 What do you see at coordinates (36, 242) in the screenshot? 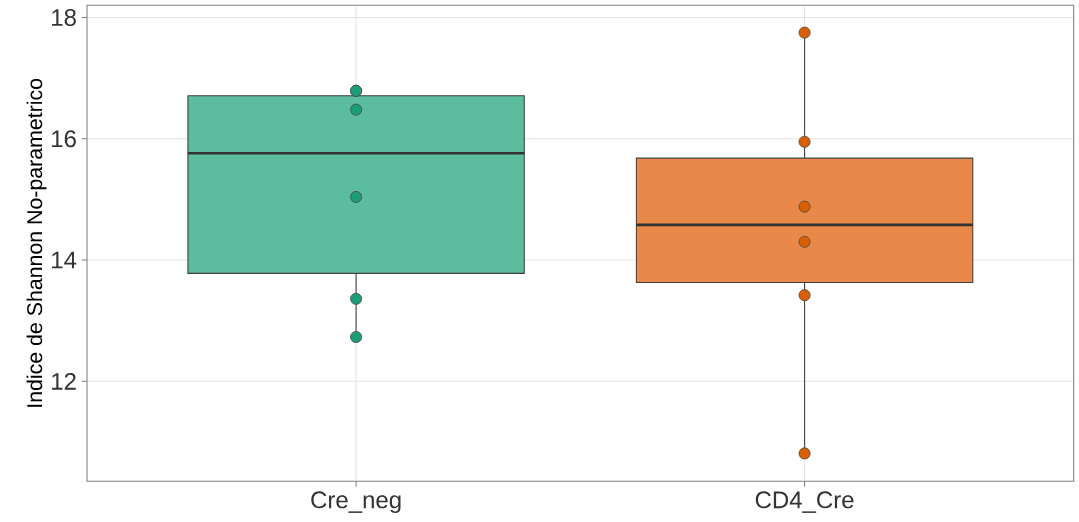
I see `y-axis-title: Indice de Shannon No-parametrico` at bounding box center [36, 242].